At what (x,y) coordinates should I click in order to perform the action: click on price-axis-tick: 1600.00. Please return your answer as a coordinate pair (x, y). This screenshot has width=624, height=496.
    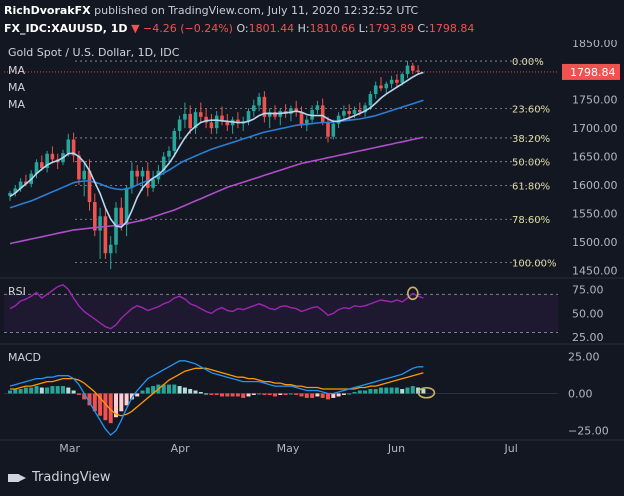
    Looking at the image, I should click on (595, 185).